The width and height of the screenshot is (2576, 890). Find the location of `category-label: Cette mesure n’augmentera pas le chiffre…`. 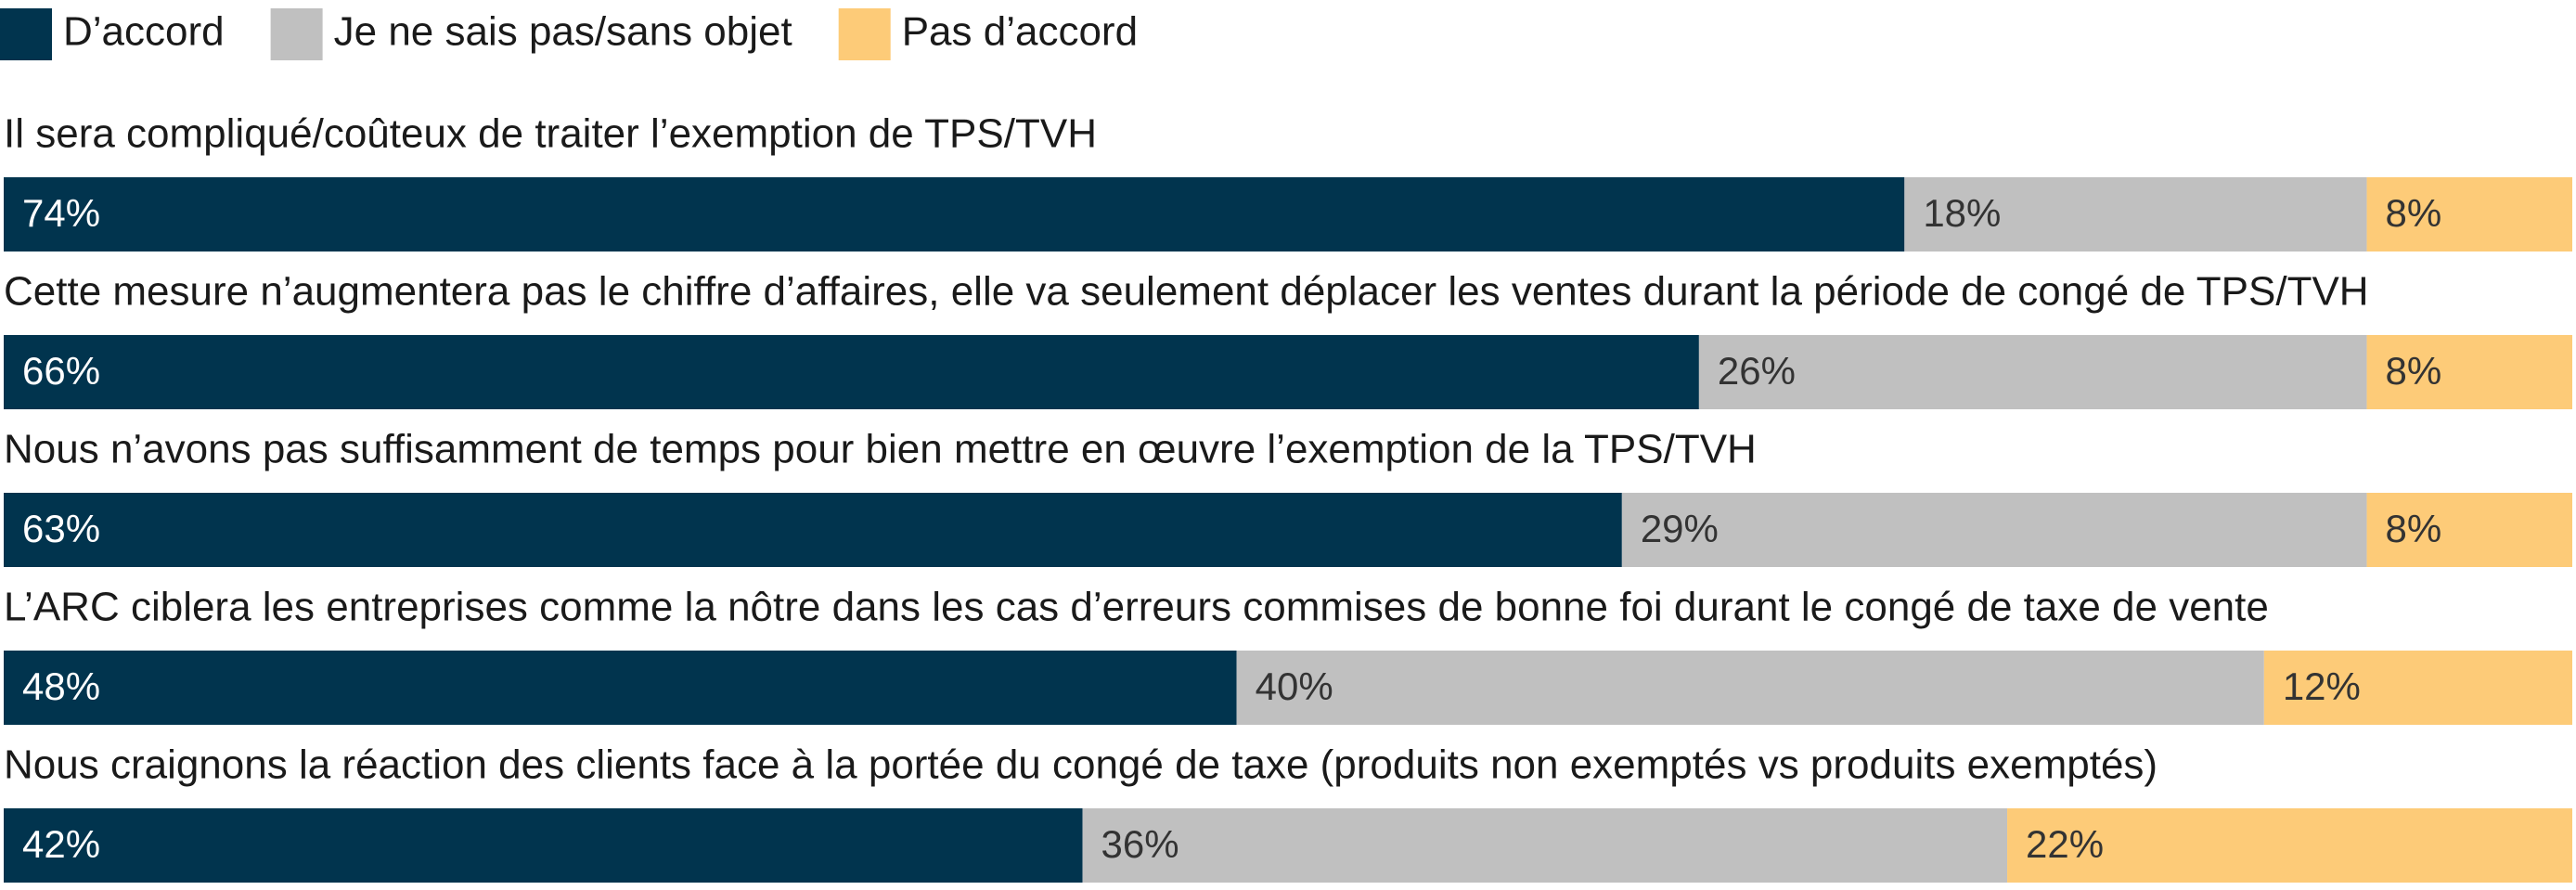

category-label: Cette mesure n’augmentera pas le chiffre… is located at coordinates (1186, 292).